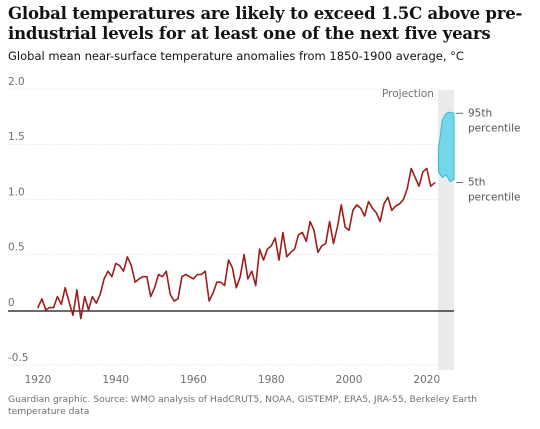 This screenshot has height=429, width=540. What do you see at coordinates (446, 147) in the screenshot?
I see `projection-band` at bounding box center [446, 147].